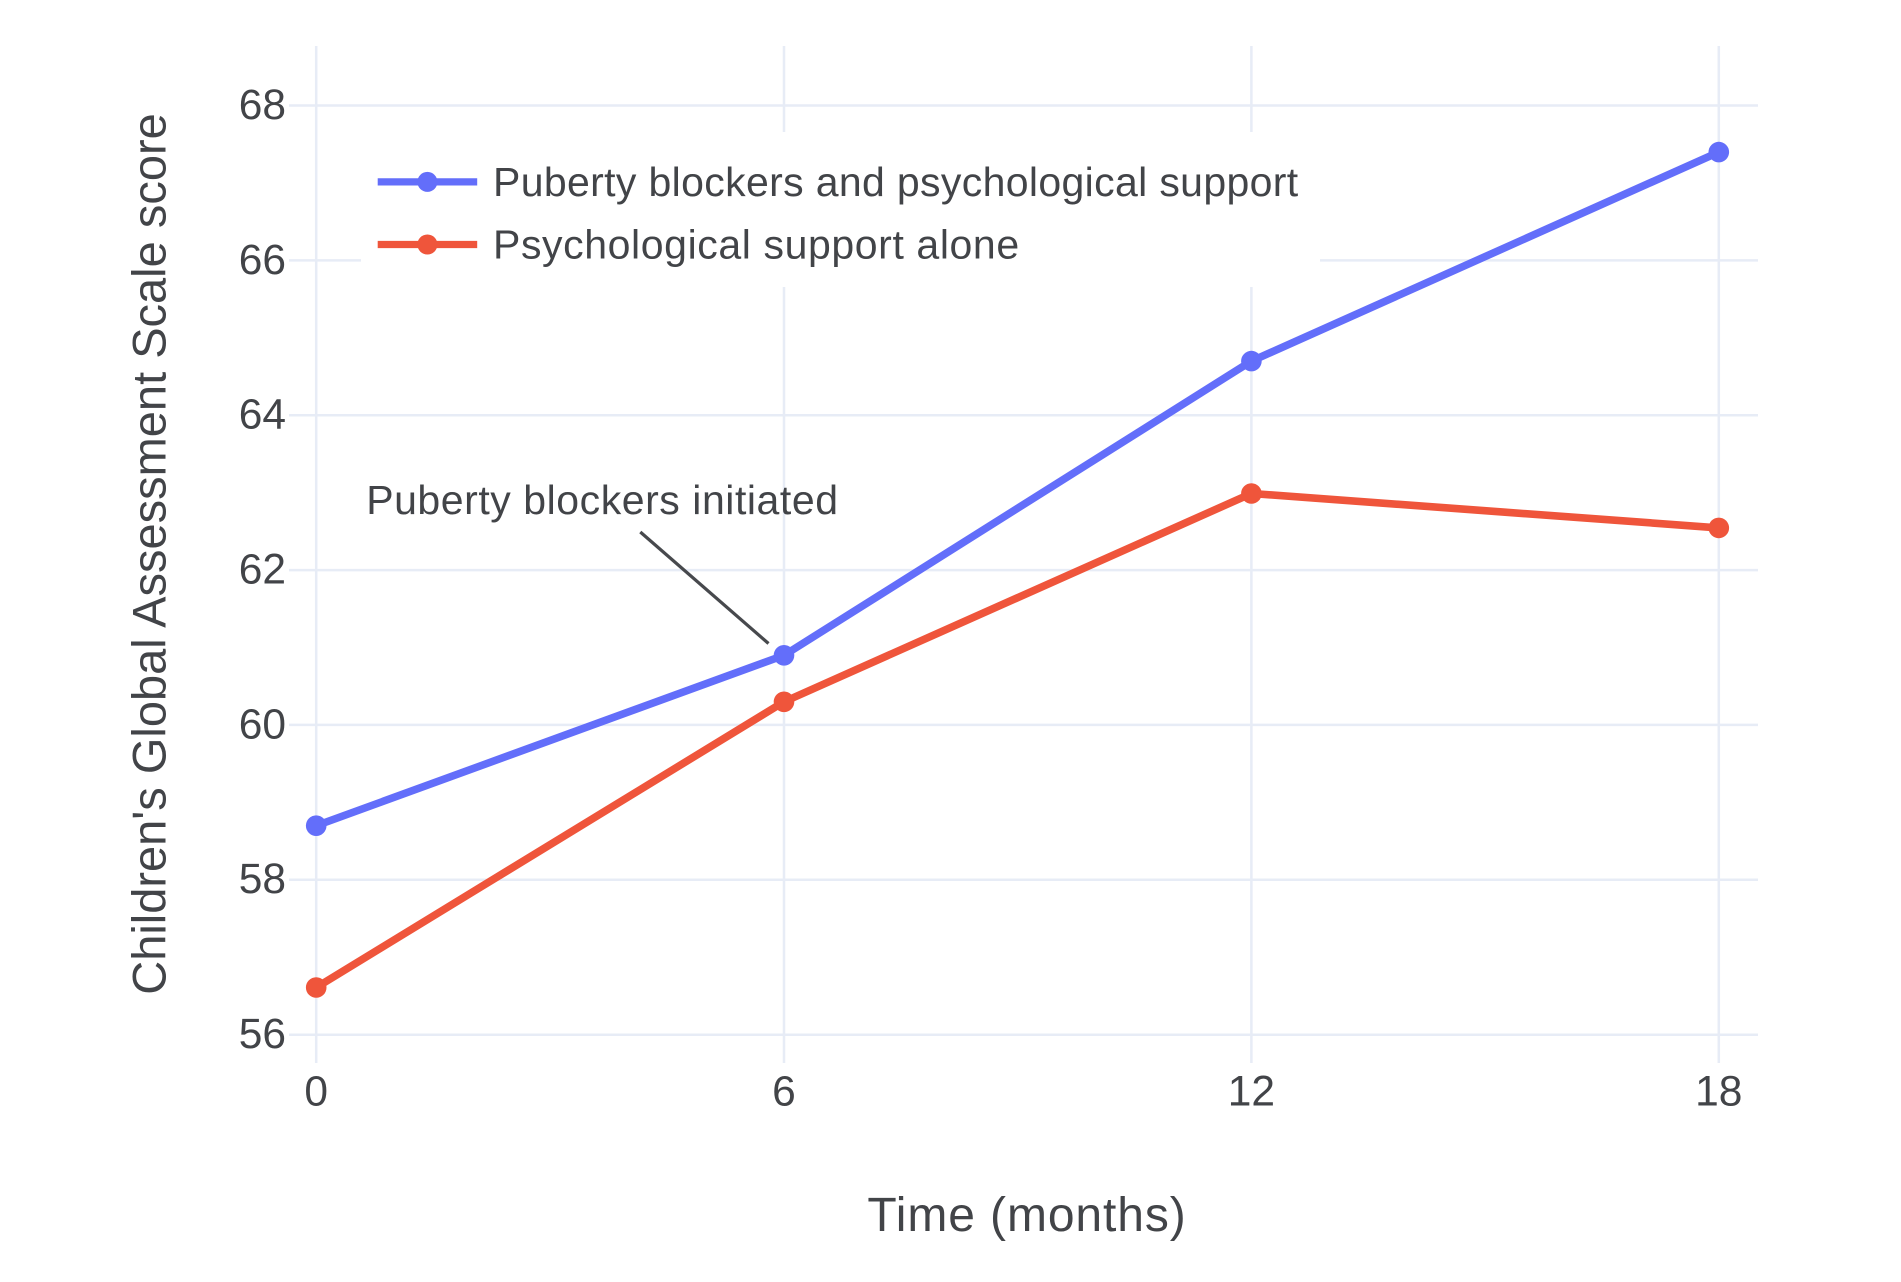 This screenshot has width=1901, height=1282. Describe the element at coordinates (262, 415) in the screenshot. I see `svg-text: 64` at that location.